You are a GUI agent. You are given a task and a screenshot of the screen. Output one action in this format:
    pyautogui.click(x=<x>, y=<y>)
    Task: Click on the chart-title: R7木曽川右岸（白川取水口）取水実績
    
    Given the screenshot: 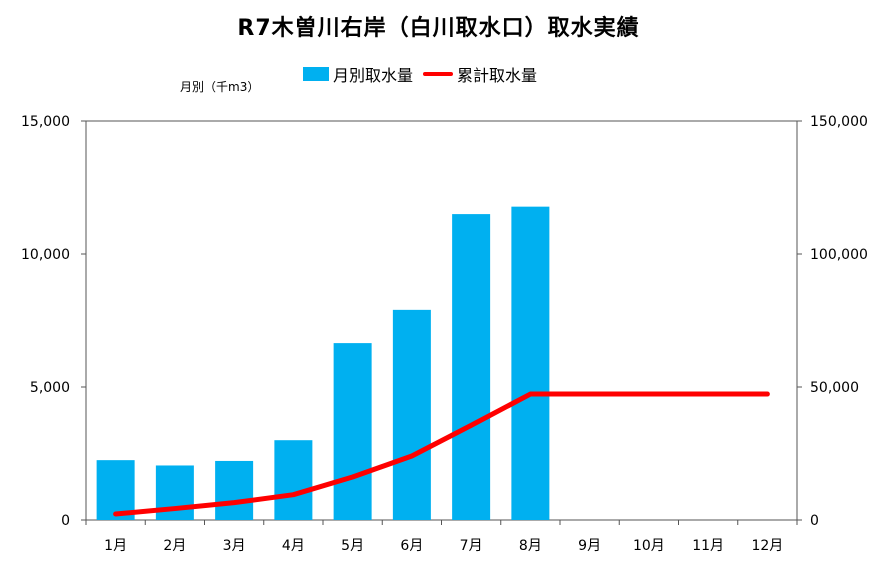 What is the action you would take?
    pyautogui.click(x=438, y=28)
    